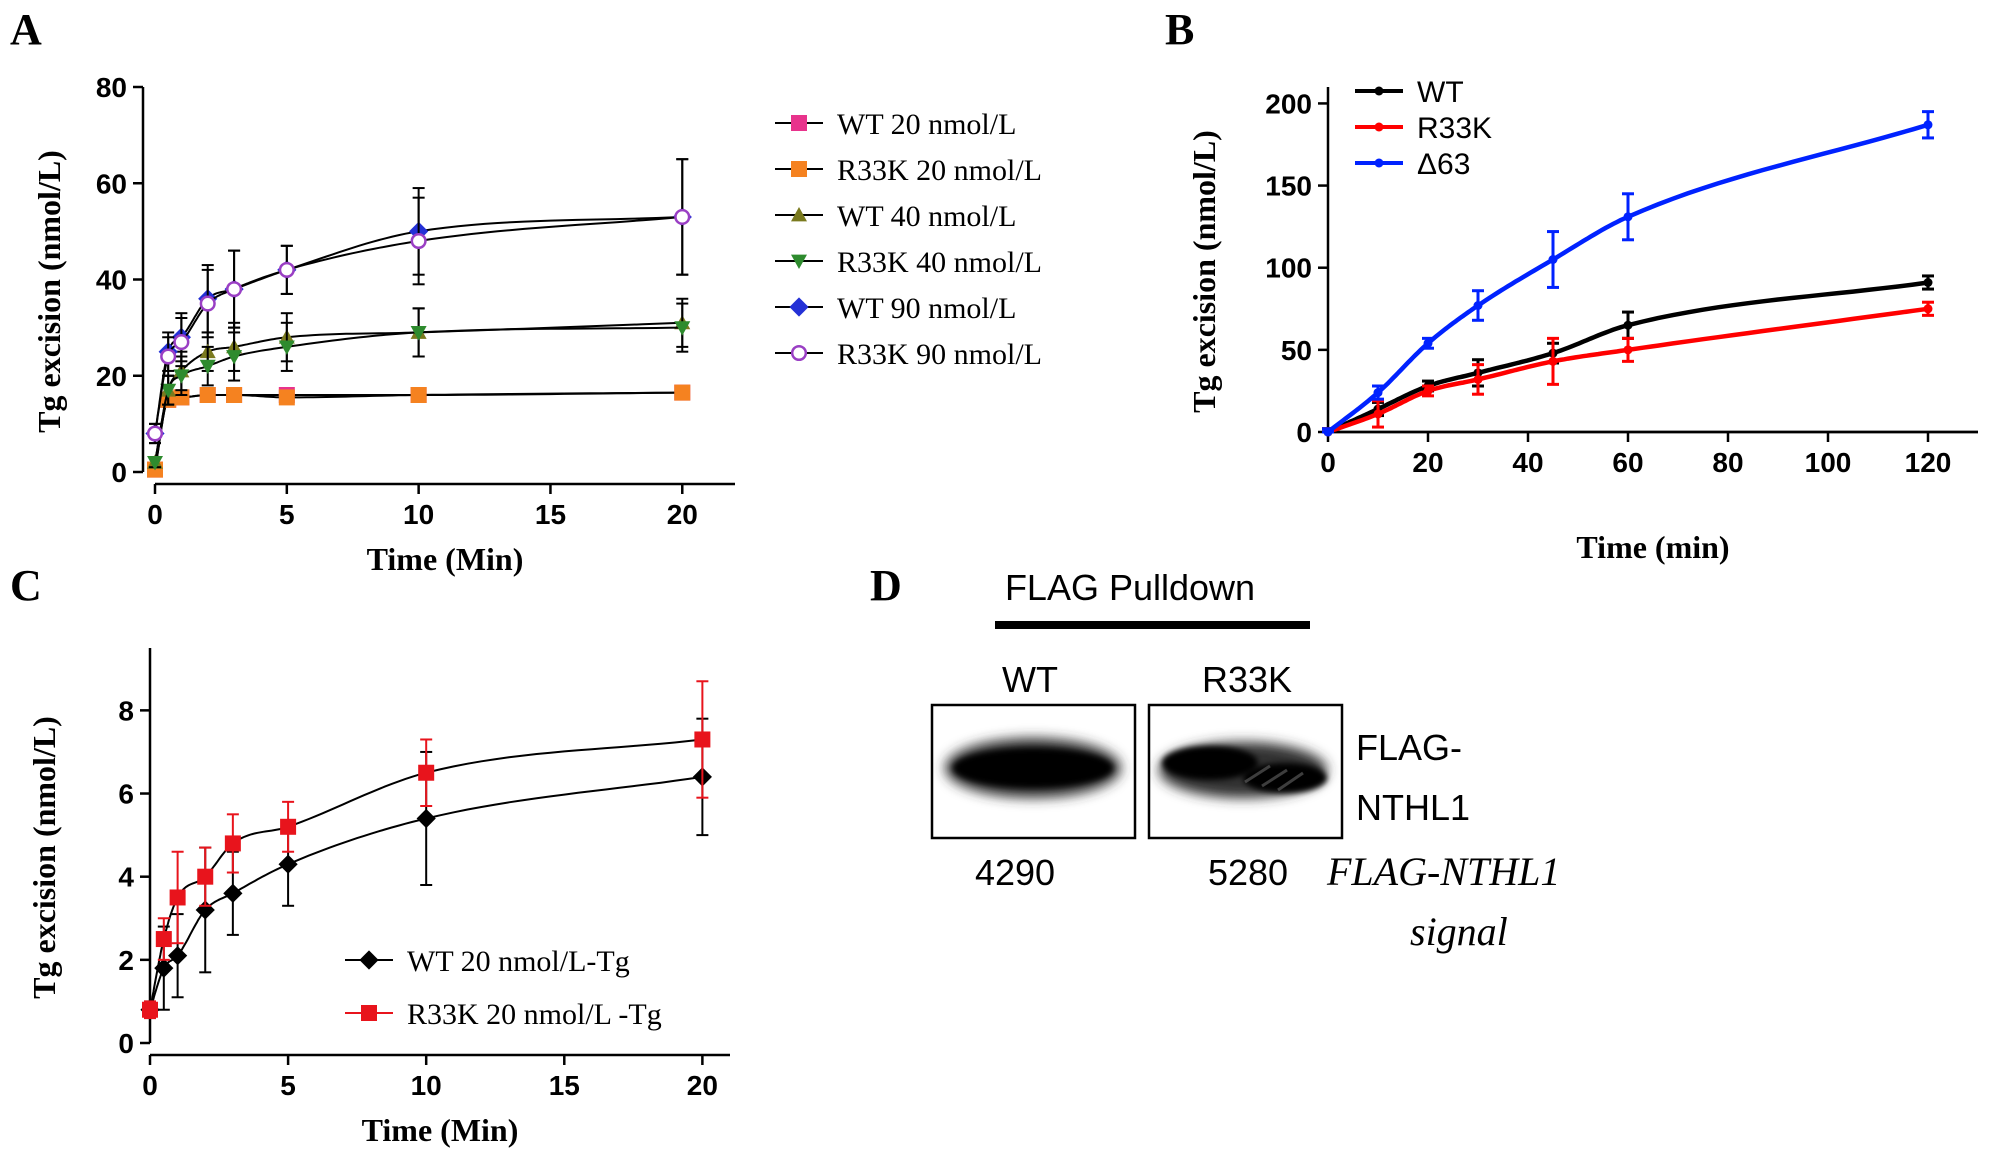  What do you see at coordinates (1443, 164) in the screenshot?
I see `legend-label: Δ63` at bounding box center [1443, 164].